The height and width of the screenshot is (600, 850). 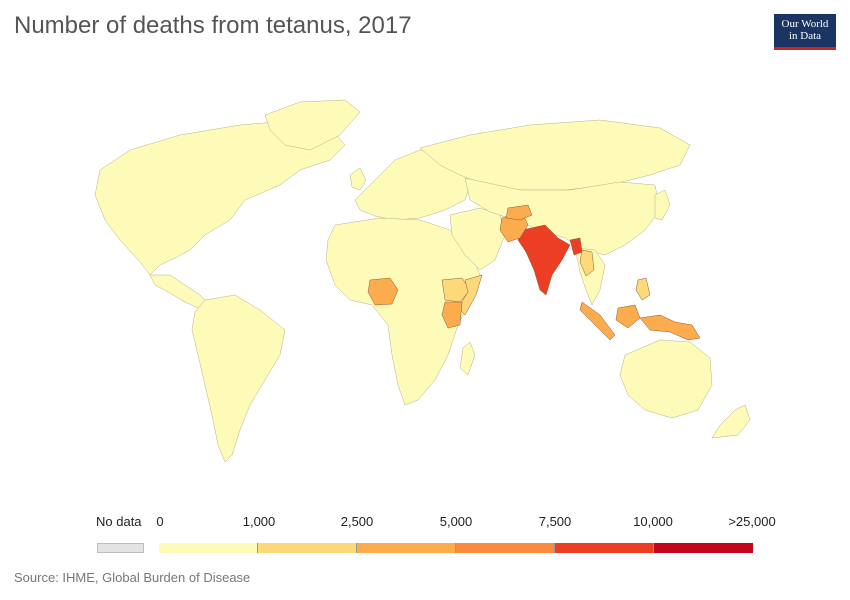 I want to click on europe, so click(x=412, y=185).